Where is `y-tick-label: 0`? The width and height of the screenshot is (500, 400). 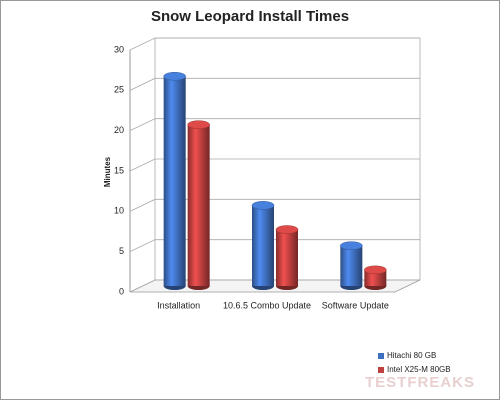
y-tick-label: 0 is located at coordinates (121, 291).